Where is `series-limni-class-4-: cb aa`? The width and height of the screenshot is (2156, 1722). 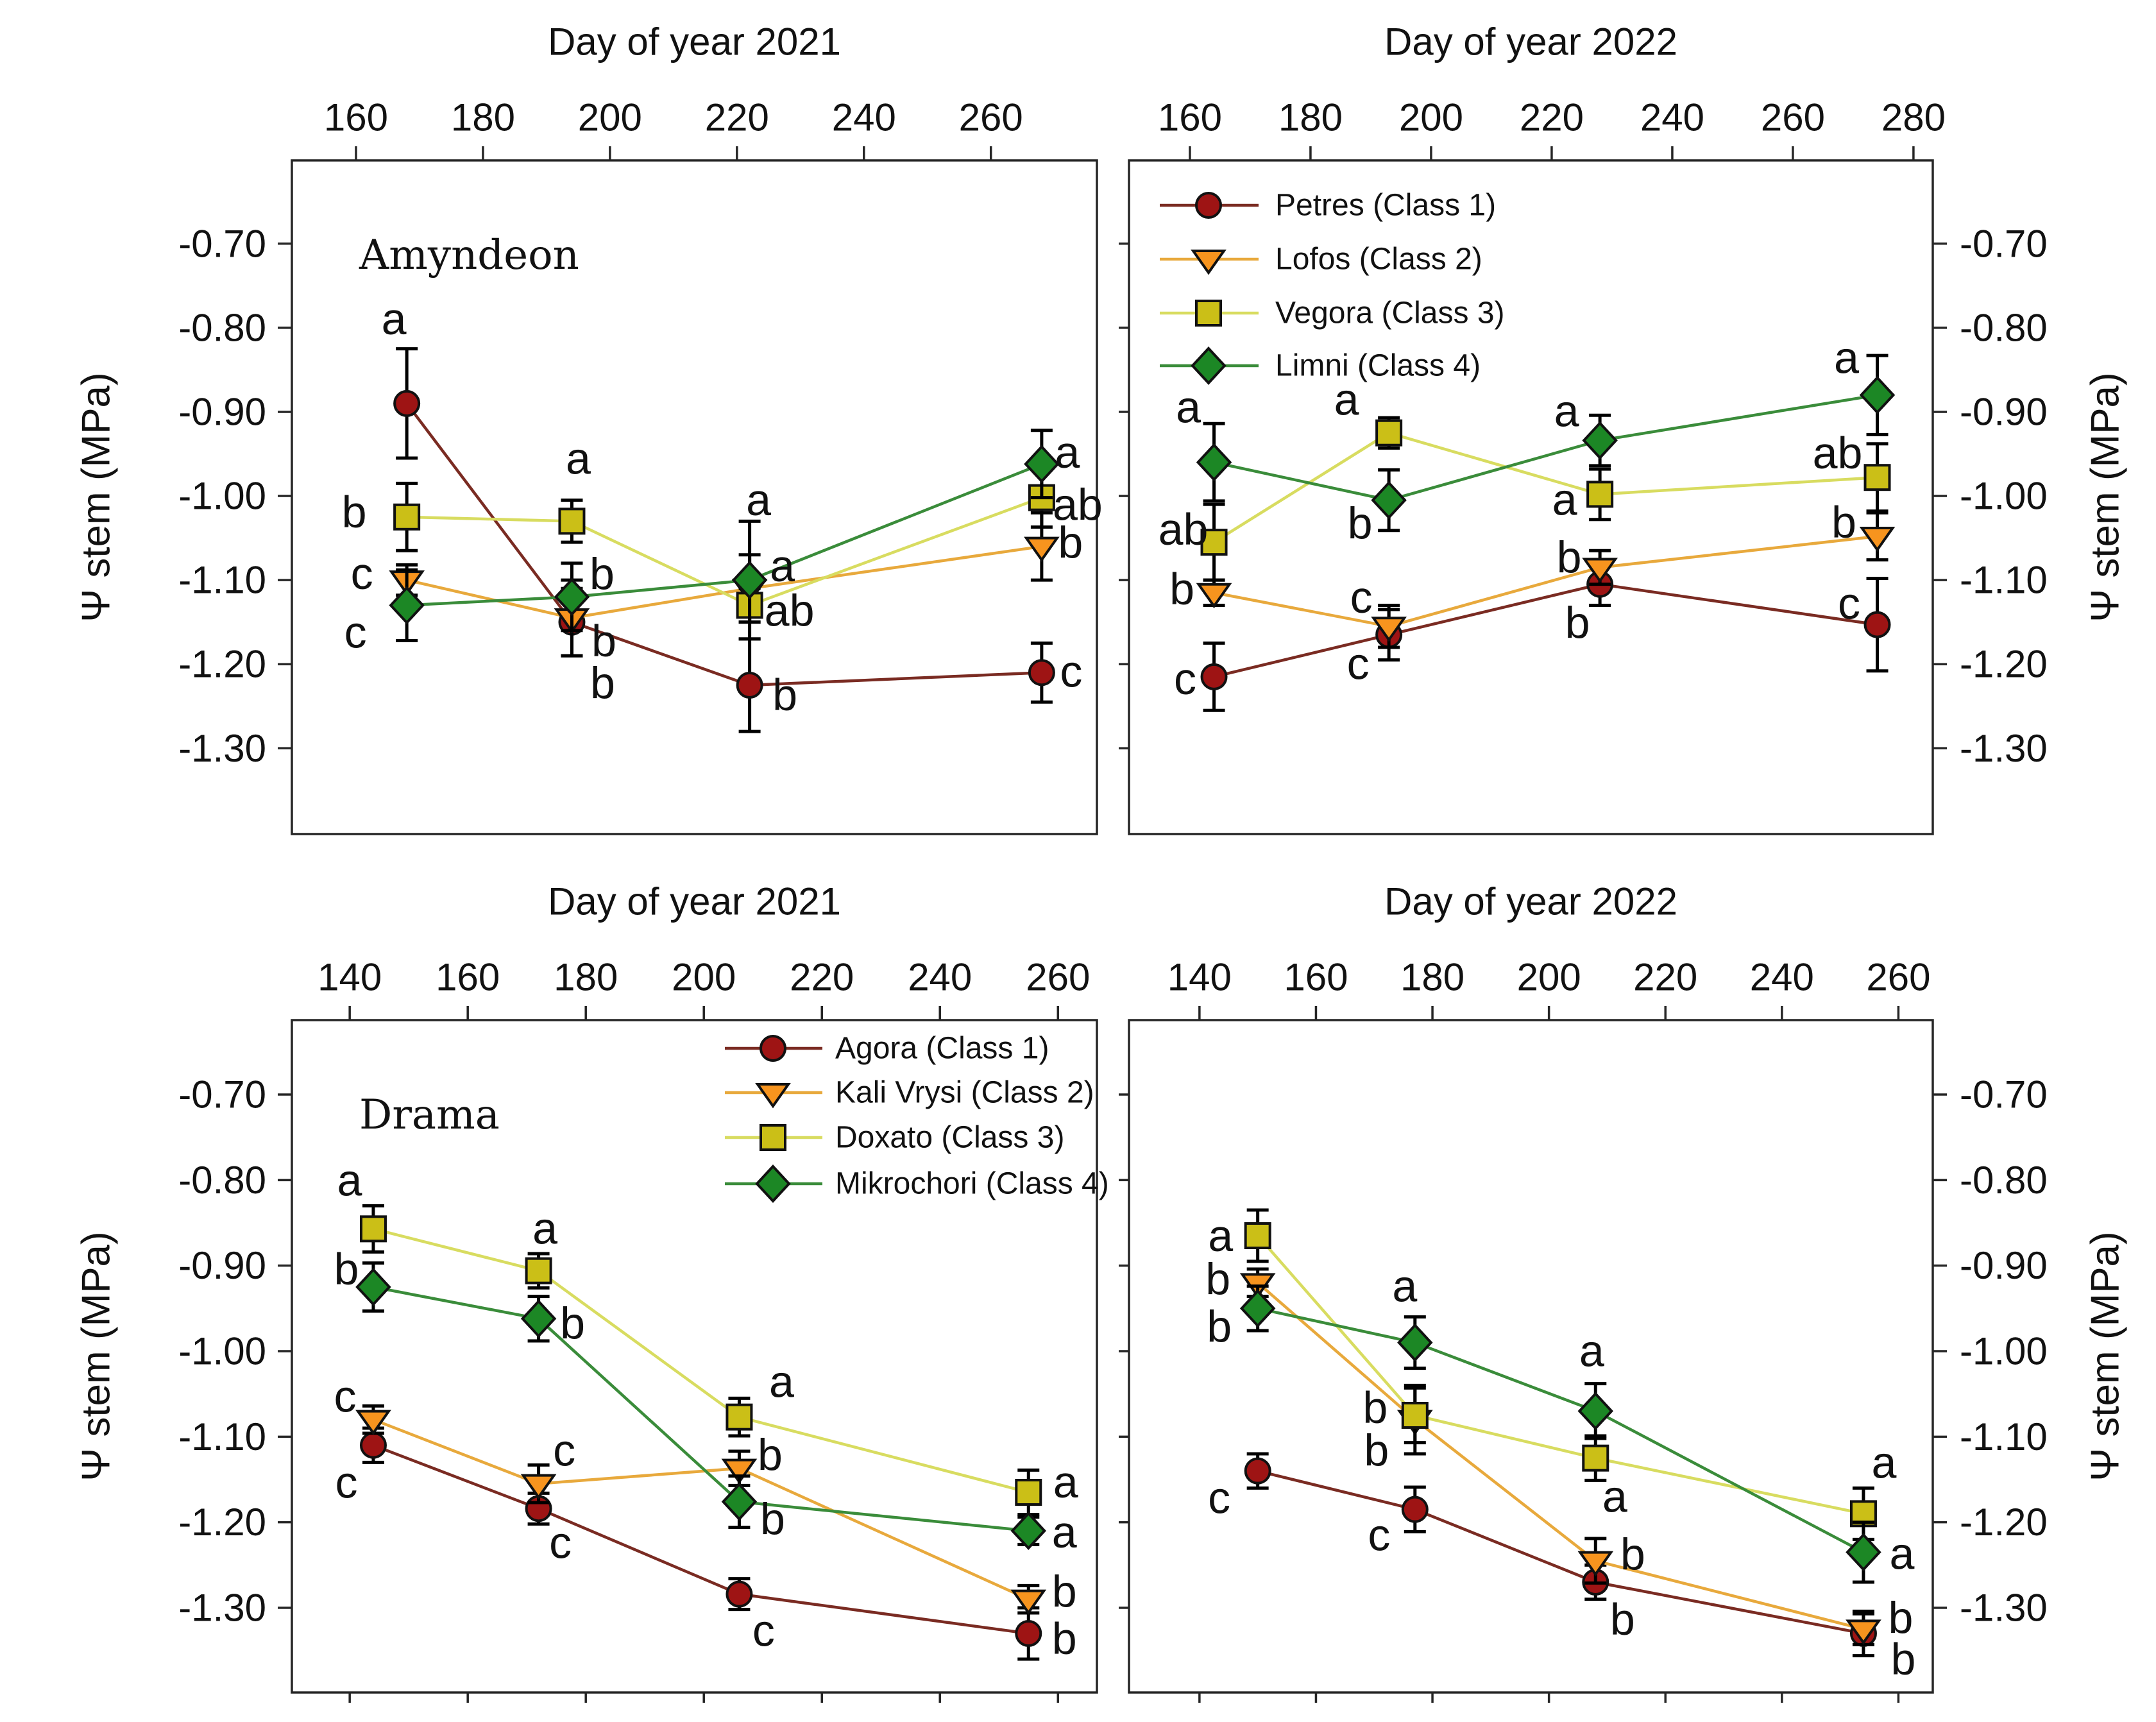 series-limni-class-4-: cb aa is located at coordinates (712, 542).